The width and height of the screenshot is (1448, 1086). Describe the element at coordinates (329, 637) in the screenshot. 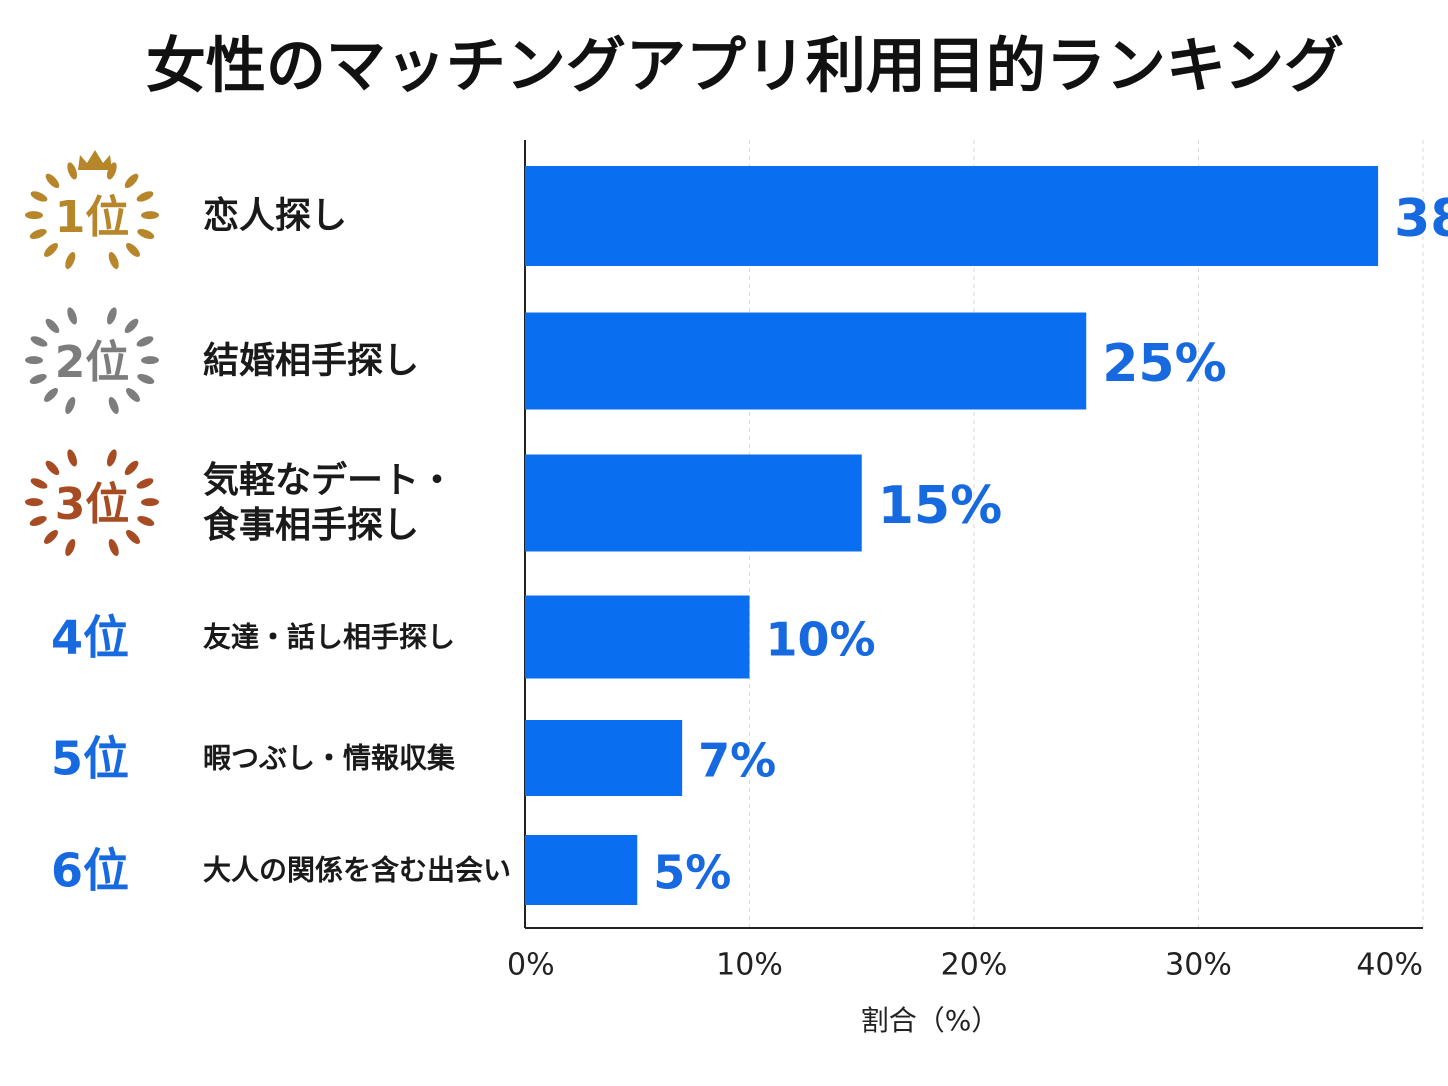

I see `category-label: 友達・話し相手探し` at that location.